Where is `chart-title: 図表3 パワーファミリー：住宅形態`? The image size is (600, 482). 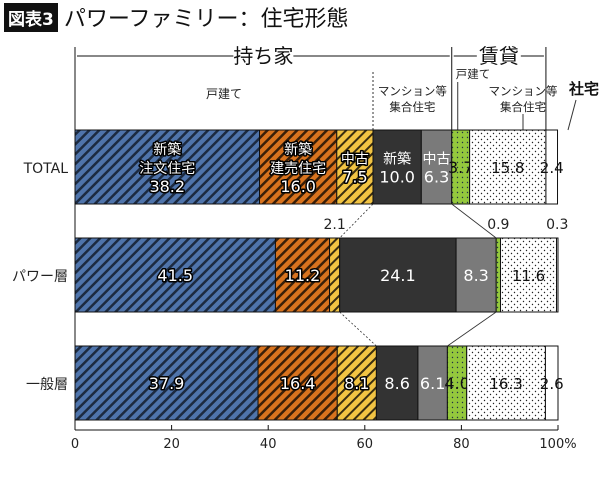 chart-title: 図表3 パワーファミリー：住宅形態 is located at coordinates (176, 17).